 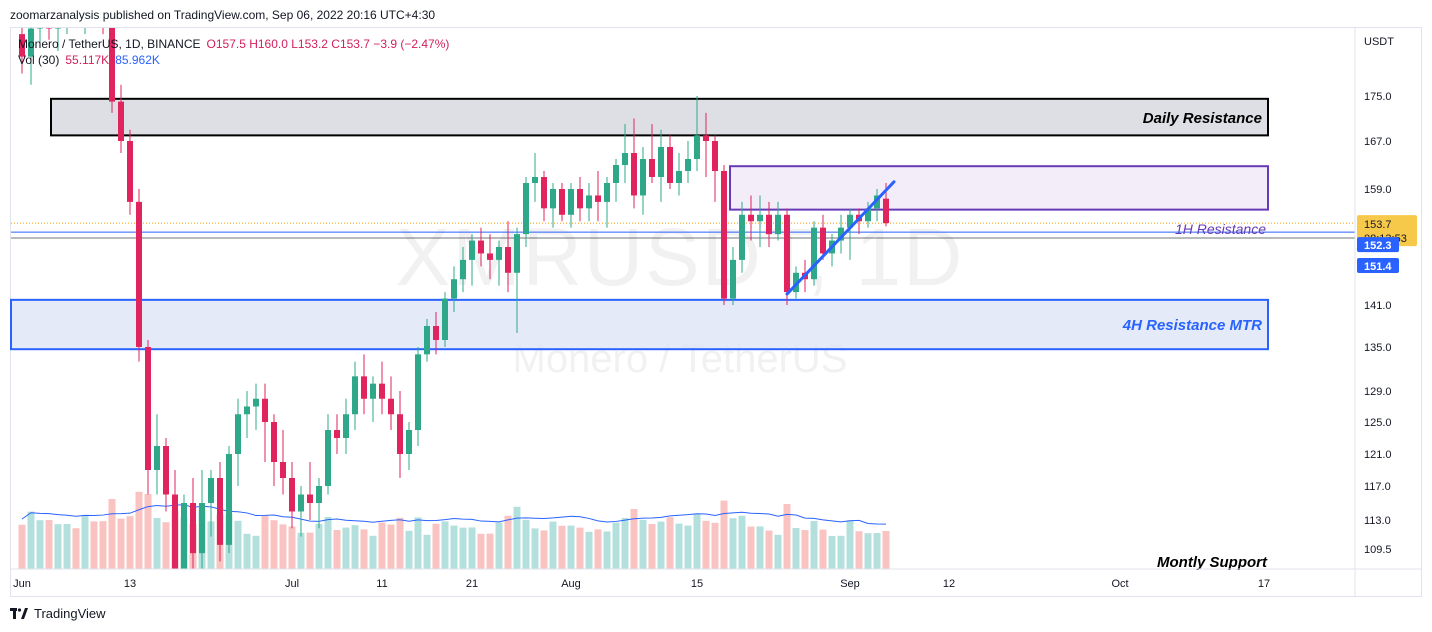 I want to click on ascending-trendline, so click(x=840, y=238).